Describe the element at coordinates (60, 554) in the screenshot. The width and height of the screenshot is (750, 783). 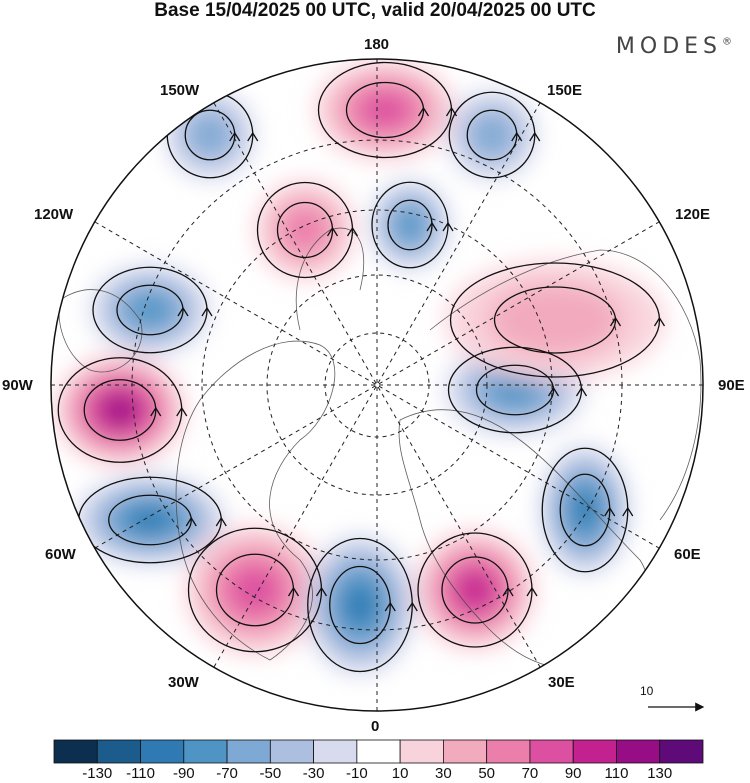
I see `lon-label-60w: 60W` at that location.